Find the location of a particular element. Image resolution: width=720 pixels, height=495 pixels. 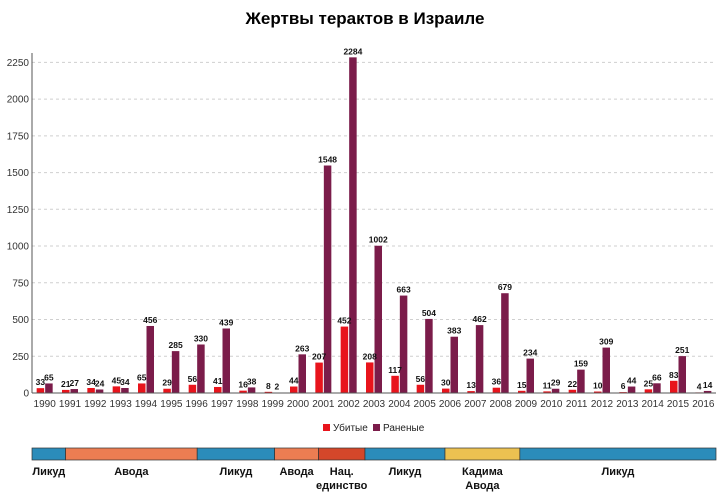

y-tick-label: 1500 is located at coordinates (18, 173).